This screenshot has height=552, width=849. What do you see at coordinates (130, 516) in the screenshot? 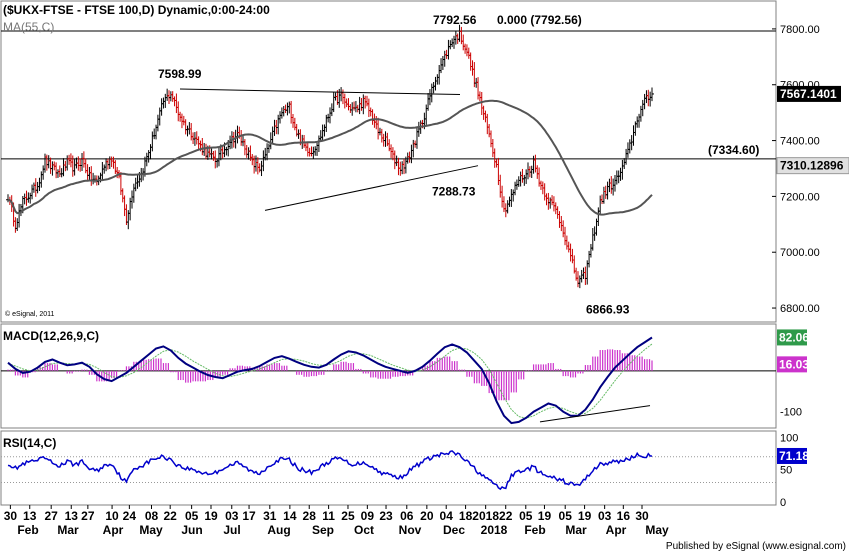
I see `day-tick-label: 24` at bounding box center [130, 516].